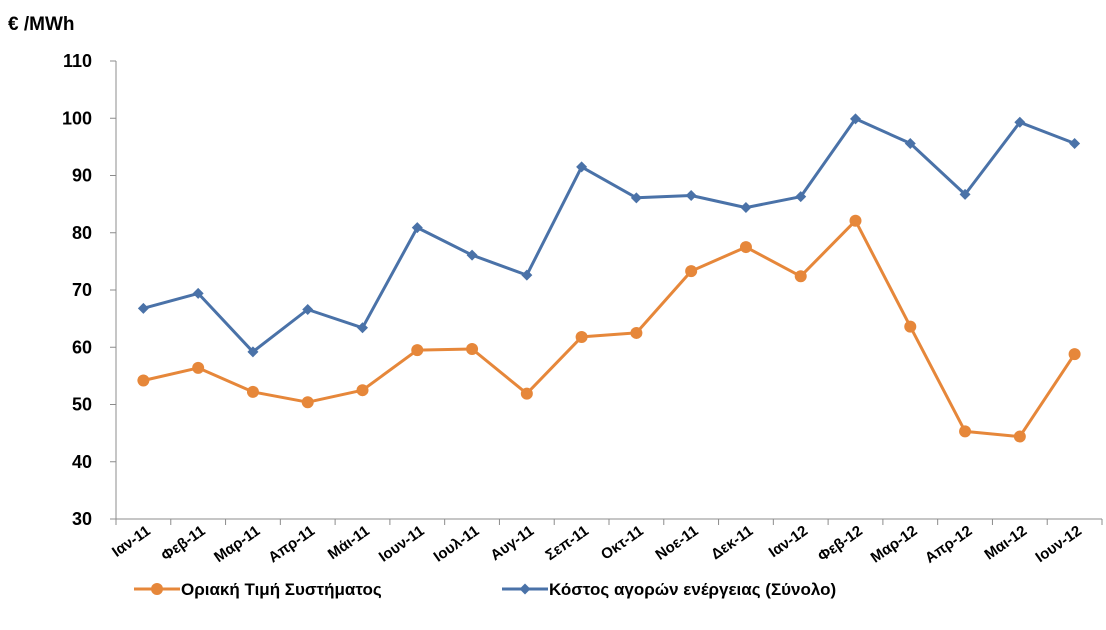 This screenshot has width=1106, height=630. I want to click on x-tick-label: Ιαν-11, so click(131, 541).